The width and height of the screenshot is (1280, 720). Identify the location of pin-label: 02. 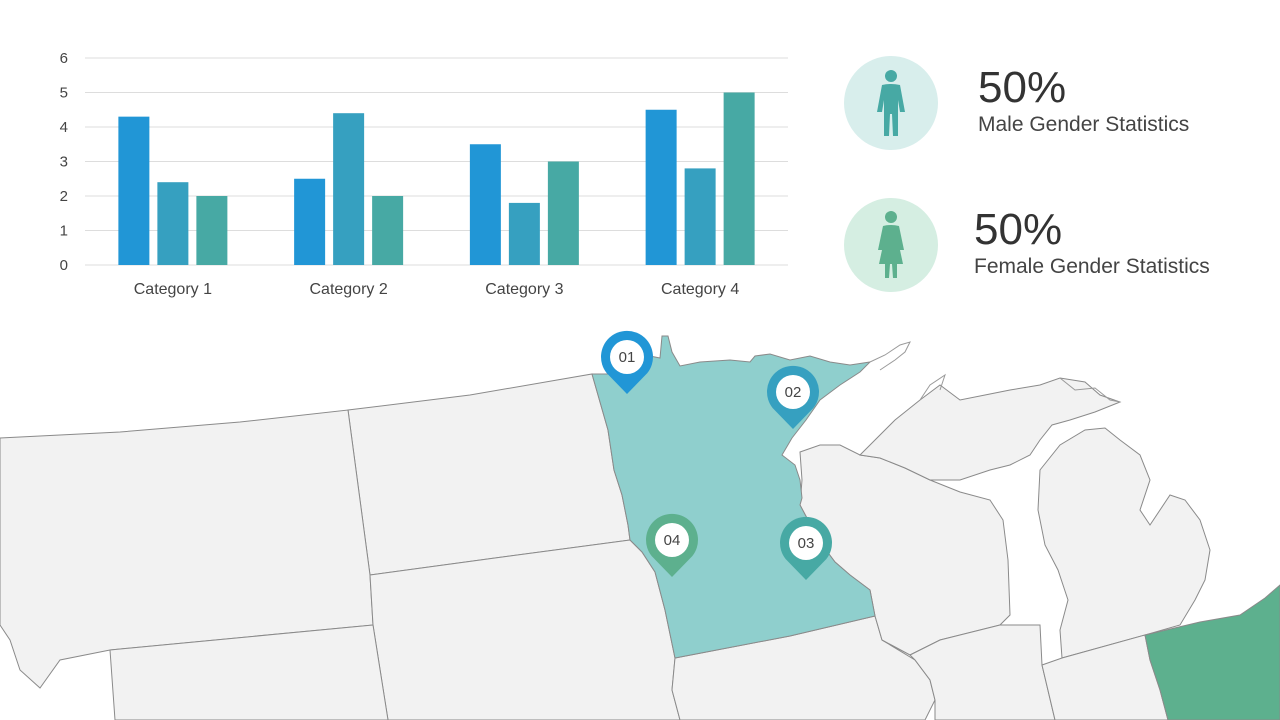
(793, 392).